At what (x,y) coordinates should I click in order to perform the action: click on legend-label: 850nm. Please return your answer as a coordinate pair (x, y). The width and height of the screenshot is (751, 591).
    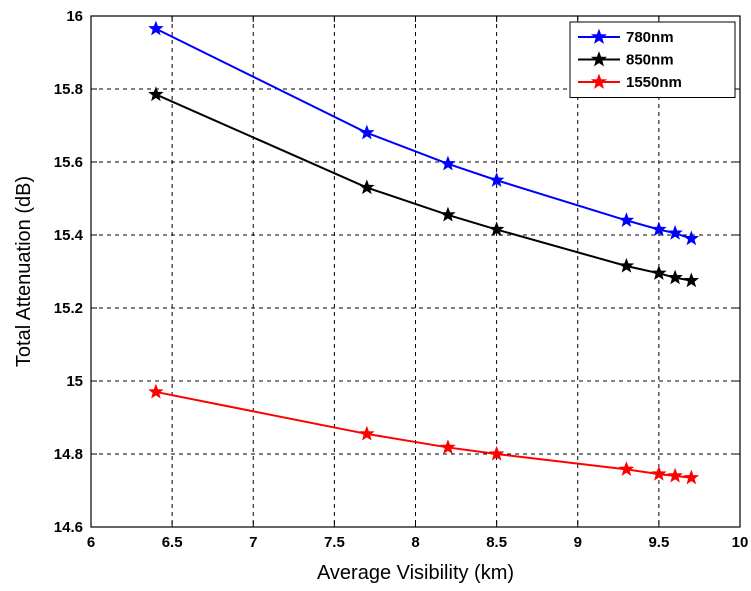
    Looking at the image, I should click on (650, 60).